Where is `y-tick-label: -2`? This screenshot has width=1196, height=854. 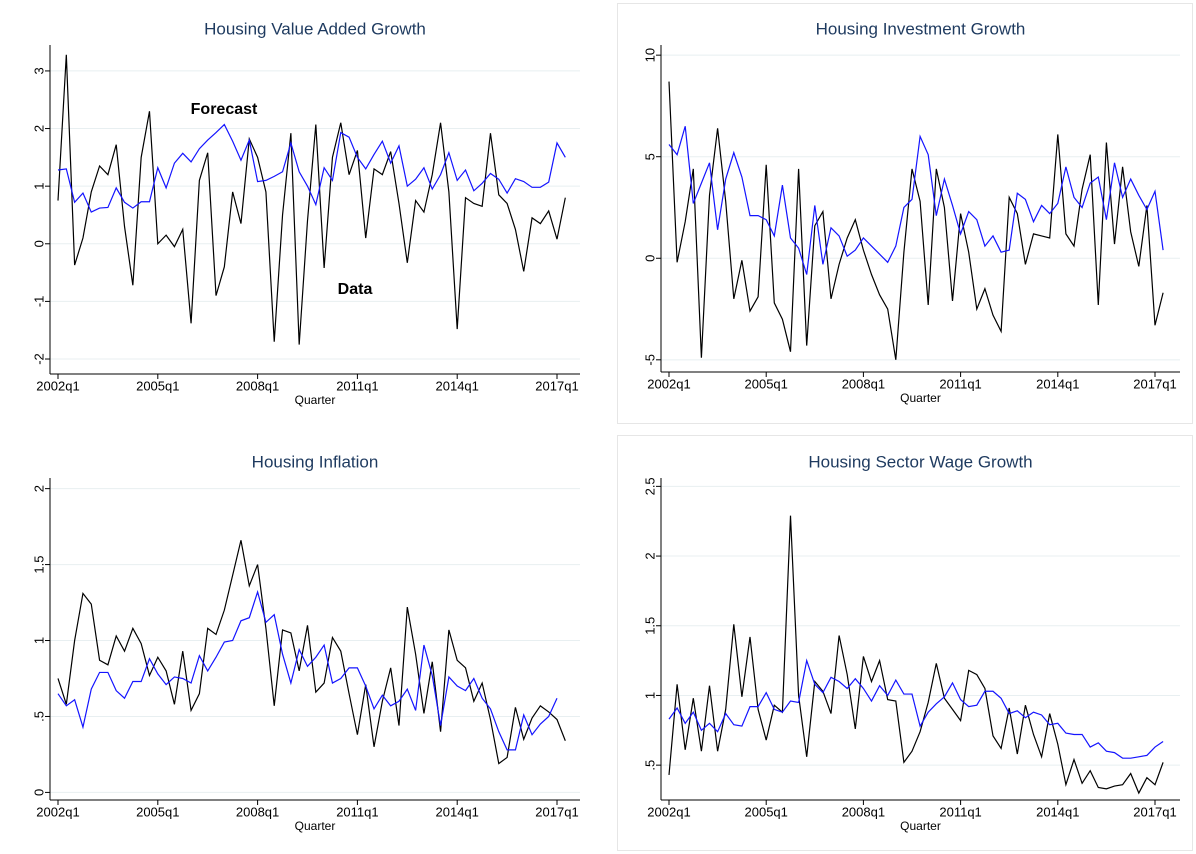
y-tick-label: -2 is located at coordinates (38, 359).